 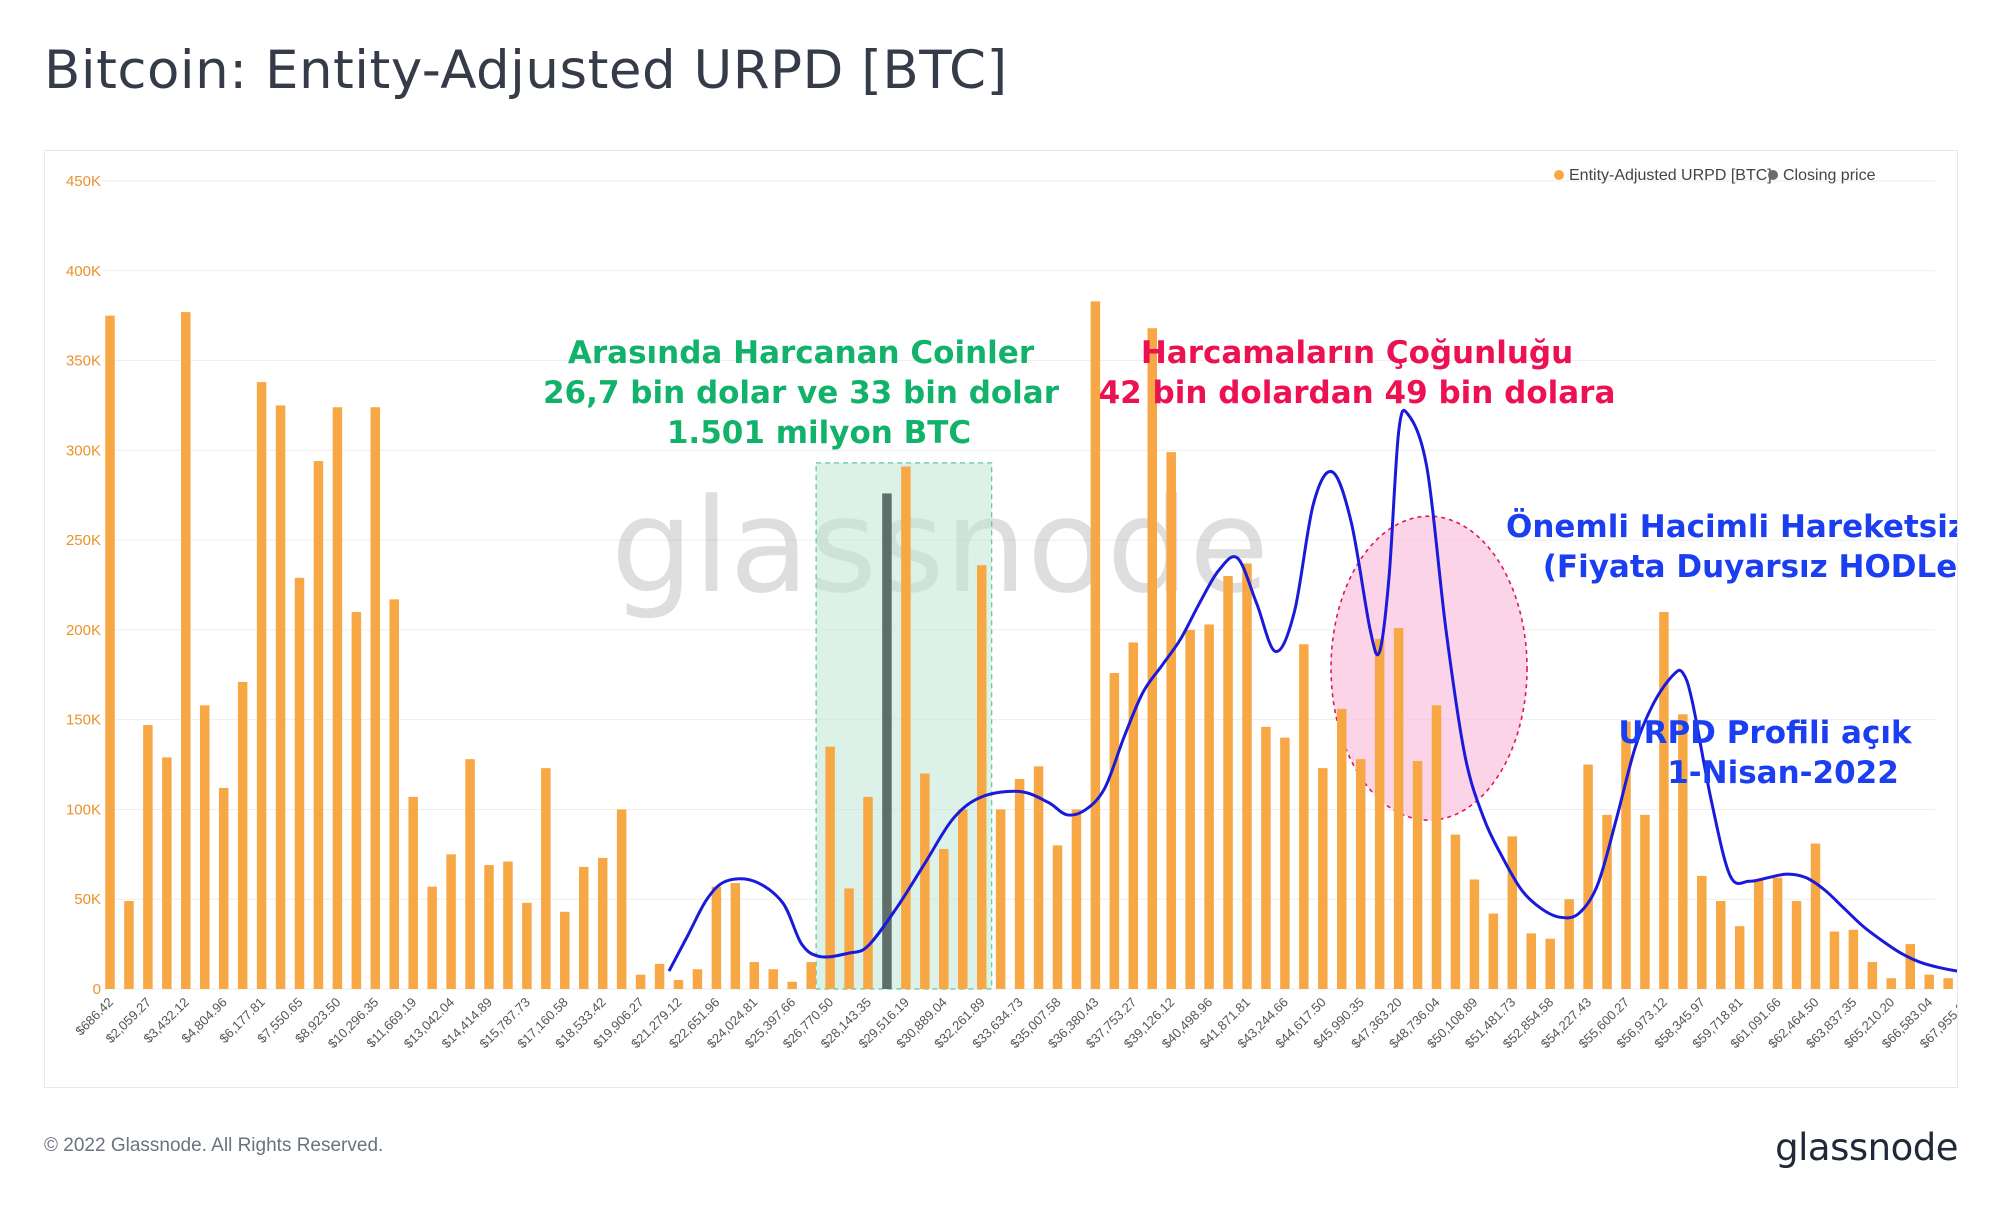 What do you see at coordinates (1670, 175) in the screenshot?
I see `legend-urpd-label: Entity-Adjusted URPD [BTC]` at bounding box center [1670, 175].